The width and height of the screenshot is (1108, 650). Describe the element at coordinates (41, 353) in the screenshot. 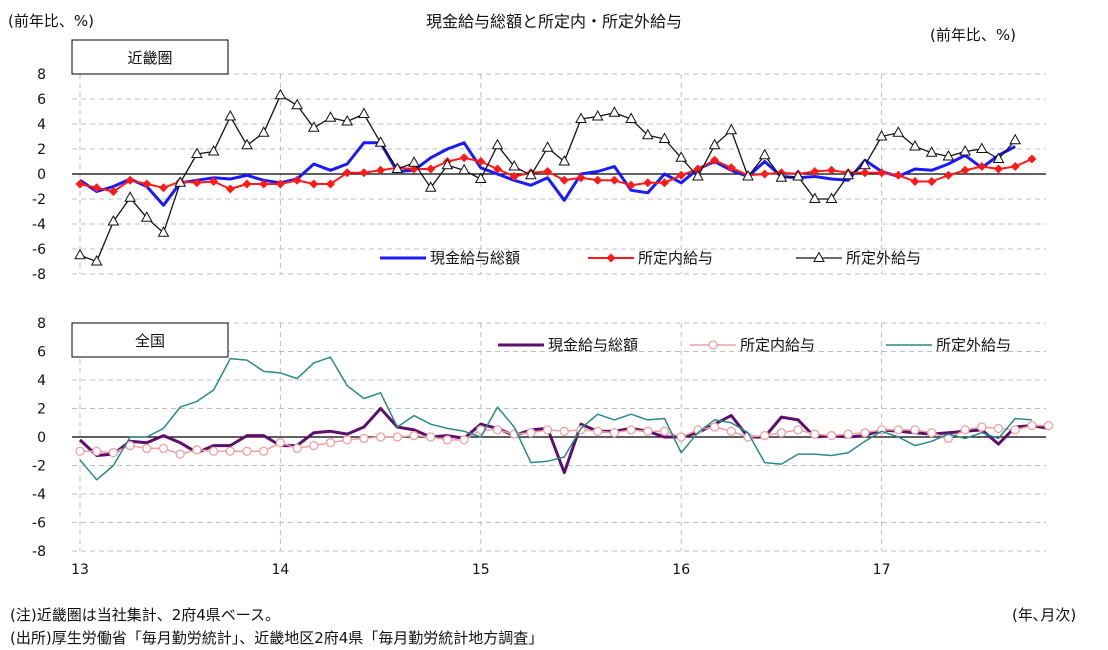

I see `national-y-tick-label: 6` at that location.